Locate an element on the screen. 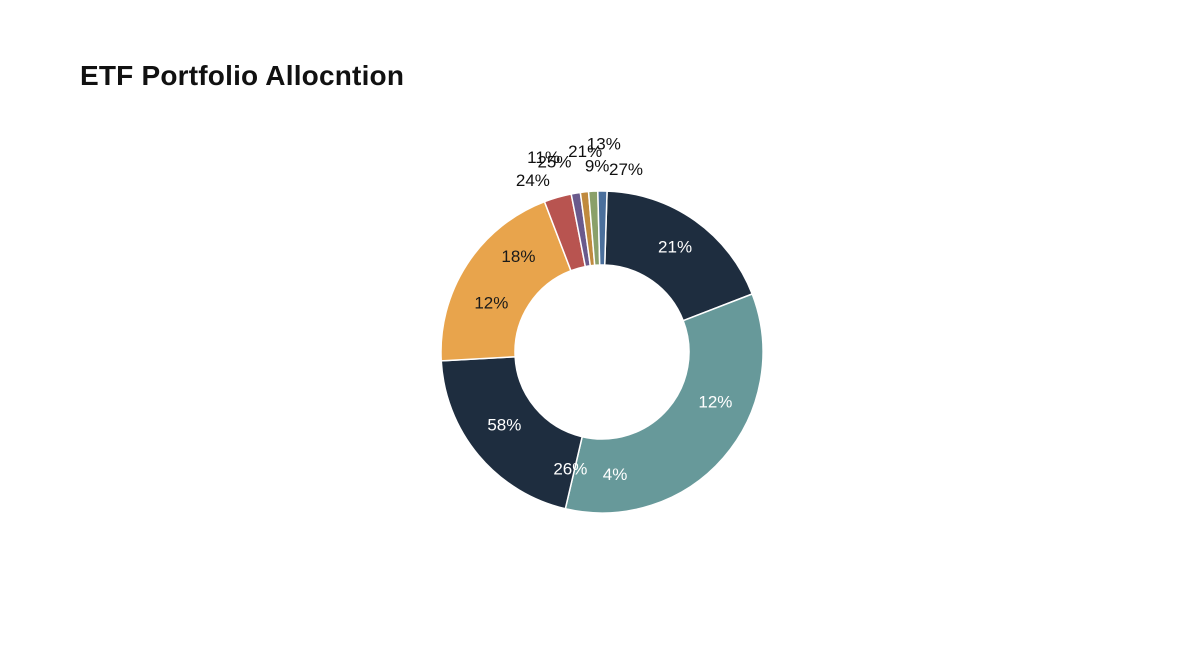 The width and height of the screenshot is (1200, 655). slice-4-label-1: 18% is located at coordinates (518, 256).